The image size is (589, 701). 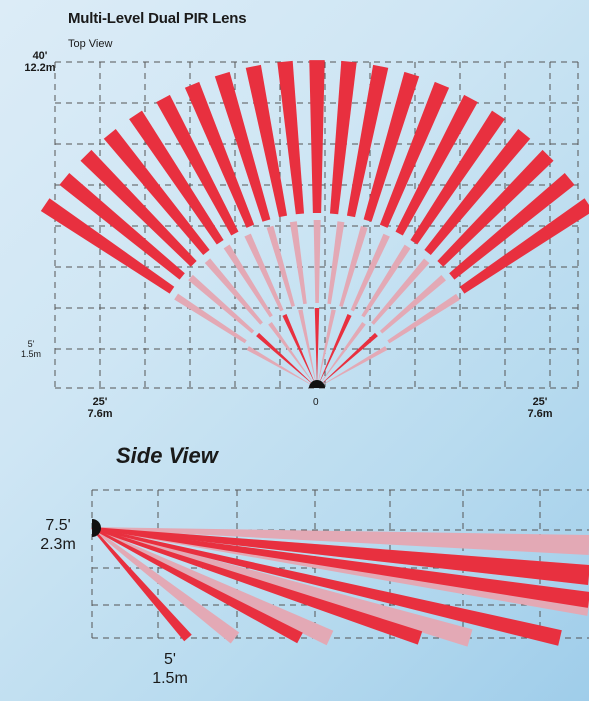 What do you see at coordinates (170, 669) in the screenshot?
I see `side-distance-label: 5' 1.5m` at bounding box center [170, 669].